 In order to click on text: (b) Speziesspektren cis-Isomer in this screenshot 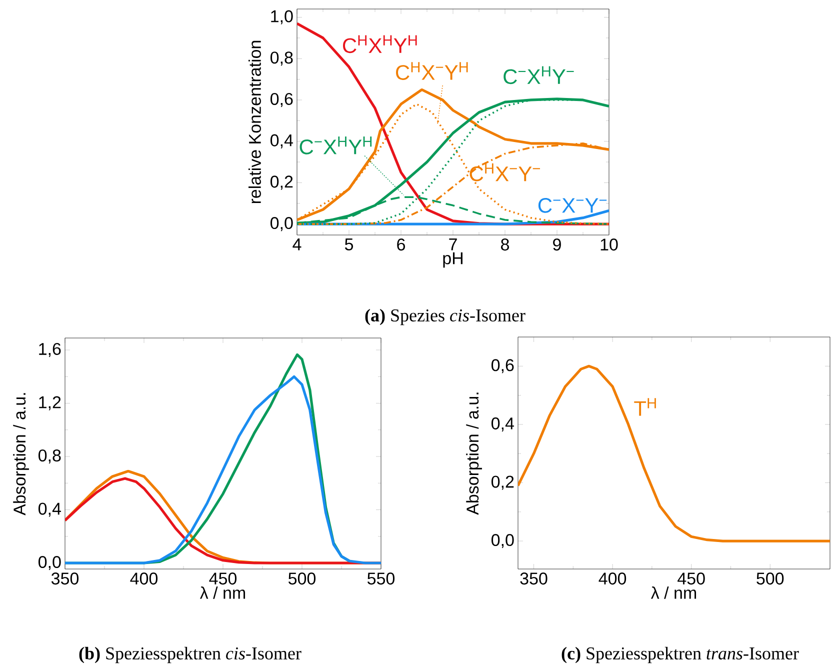, I will do `click(190, 655)`.